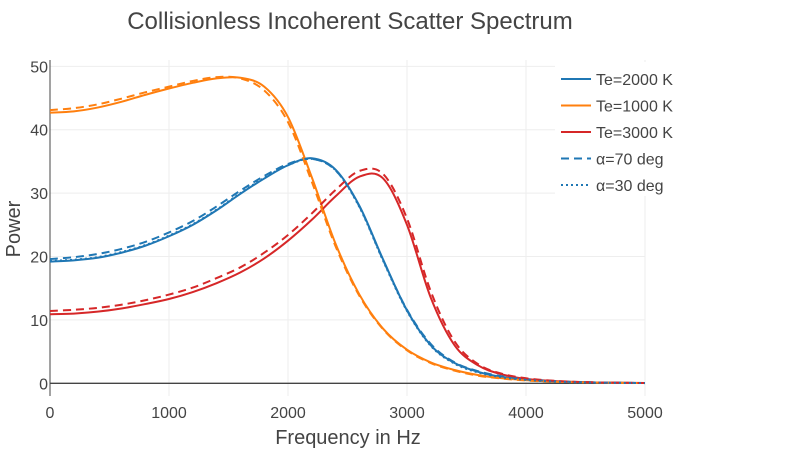 Image resolution: width=800 pixels, height=450 pixels. Describe the element at coordinates (14, 228) in the screenshot. I see `y-axis-title: Power` at that location.